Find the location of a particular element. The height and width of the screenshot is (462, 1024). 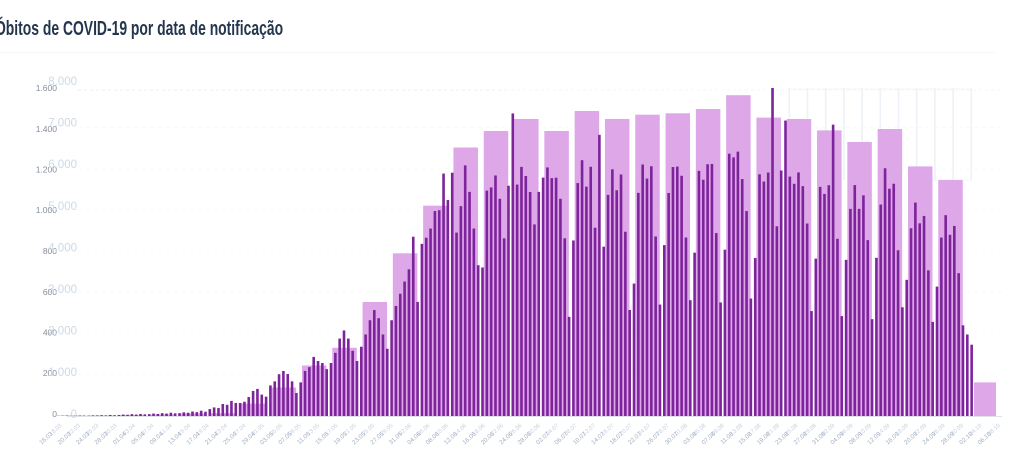

svg-text: 2.000 is located at coordinates (62, 332).